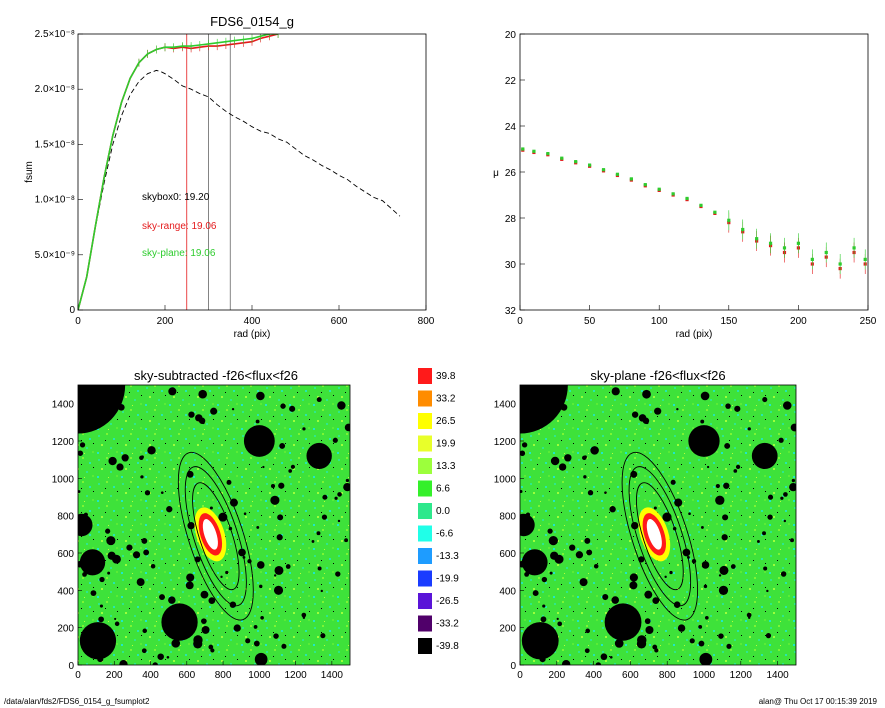  Describe the element at coordinates (426, 321) in the screenshot. I see `fsum-x-tick-label: 800` at that location.